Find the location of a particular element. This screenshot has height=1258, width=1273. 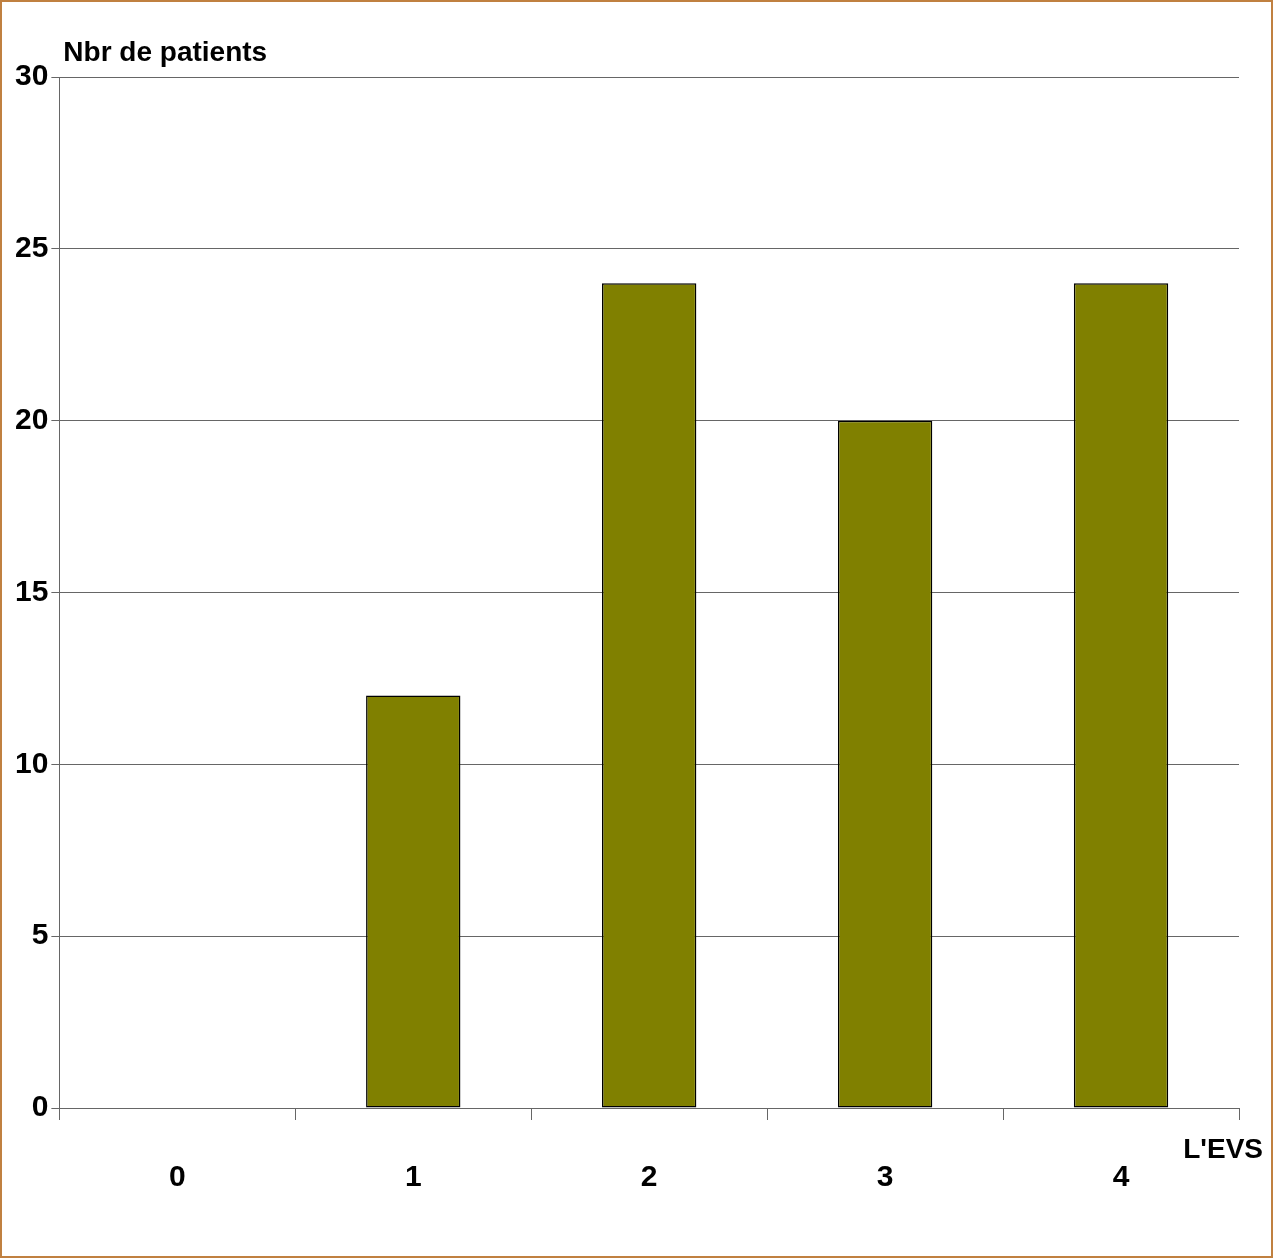

y-tick-label: 25 is located at coordinates (31, 247).